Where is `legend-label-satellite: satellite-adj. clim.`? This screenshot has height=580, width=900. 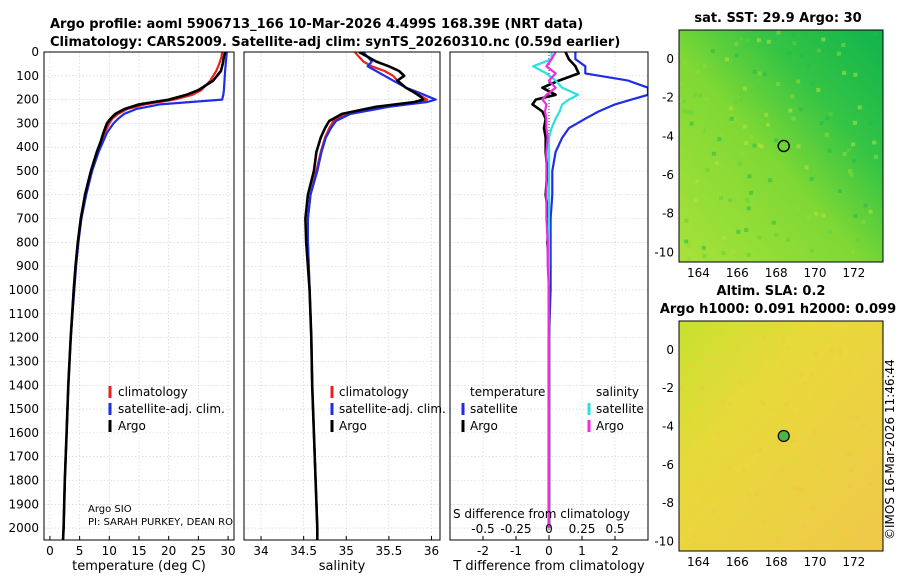
legend-label-satellite: satellite-adj. clim. is located at coordinates (171, 409).